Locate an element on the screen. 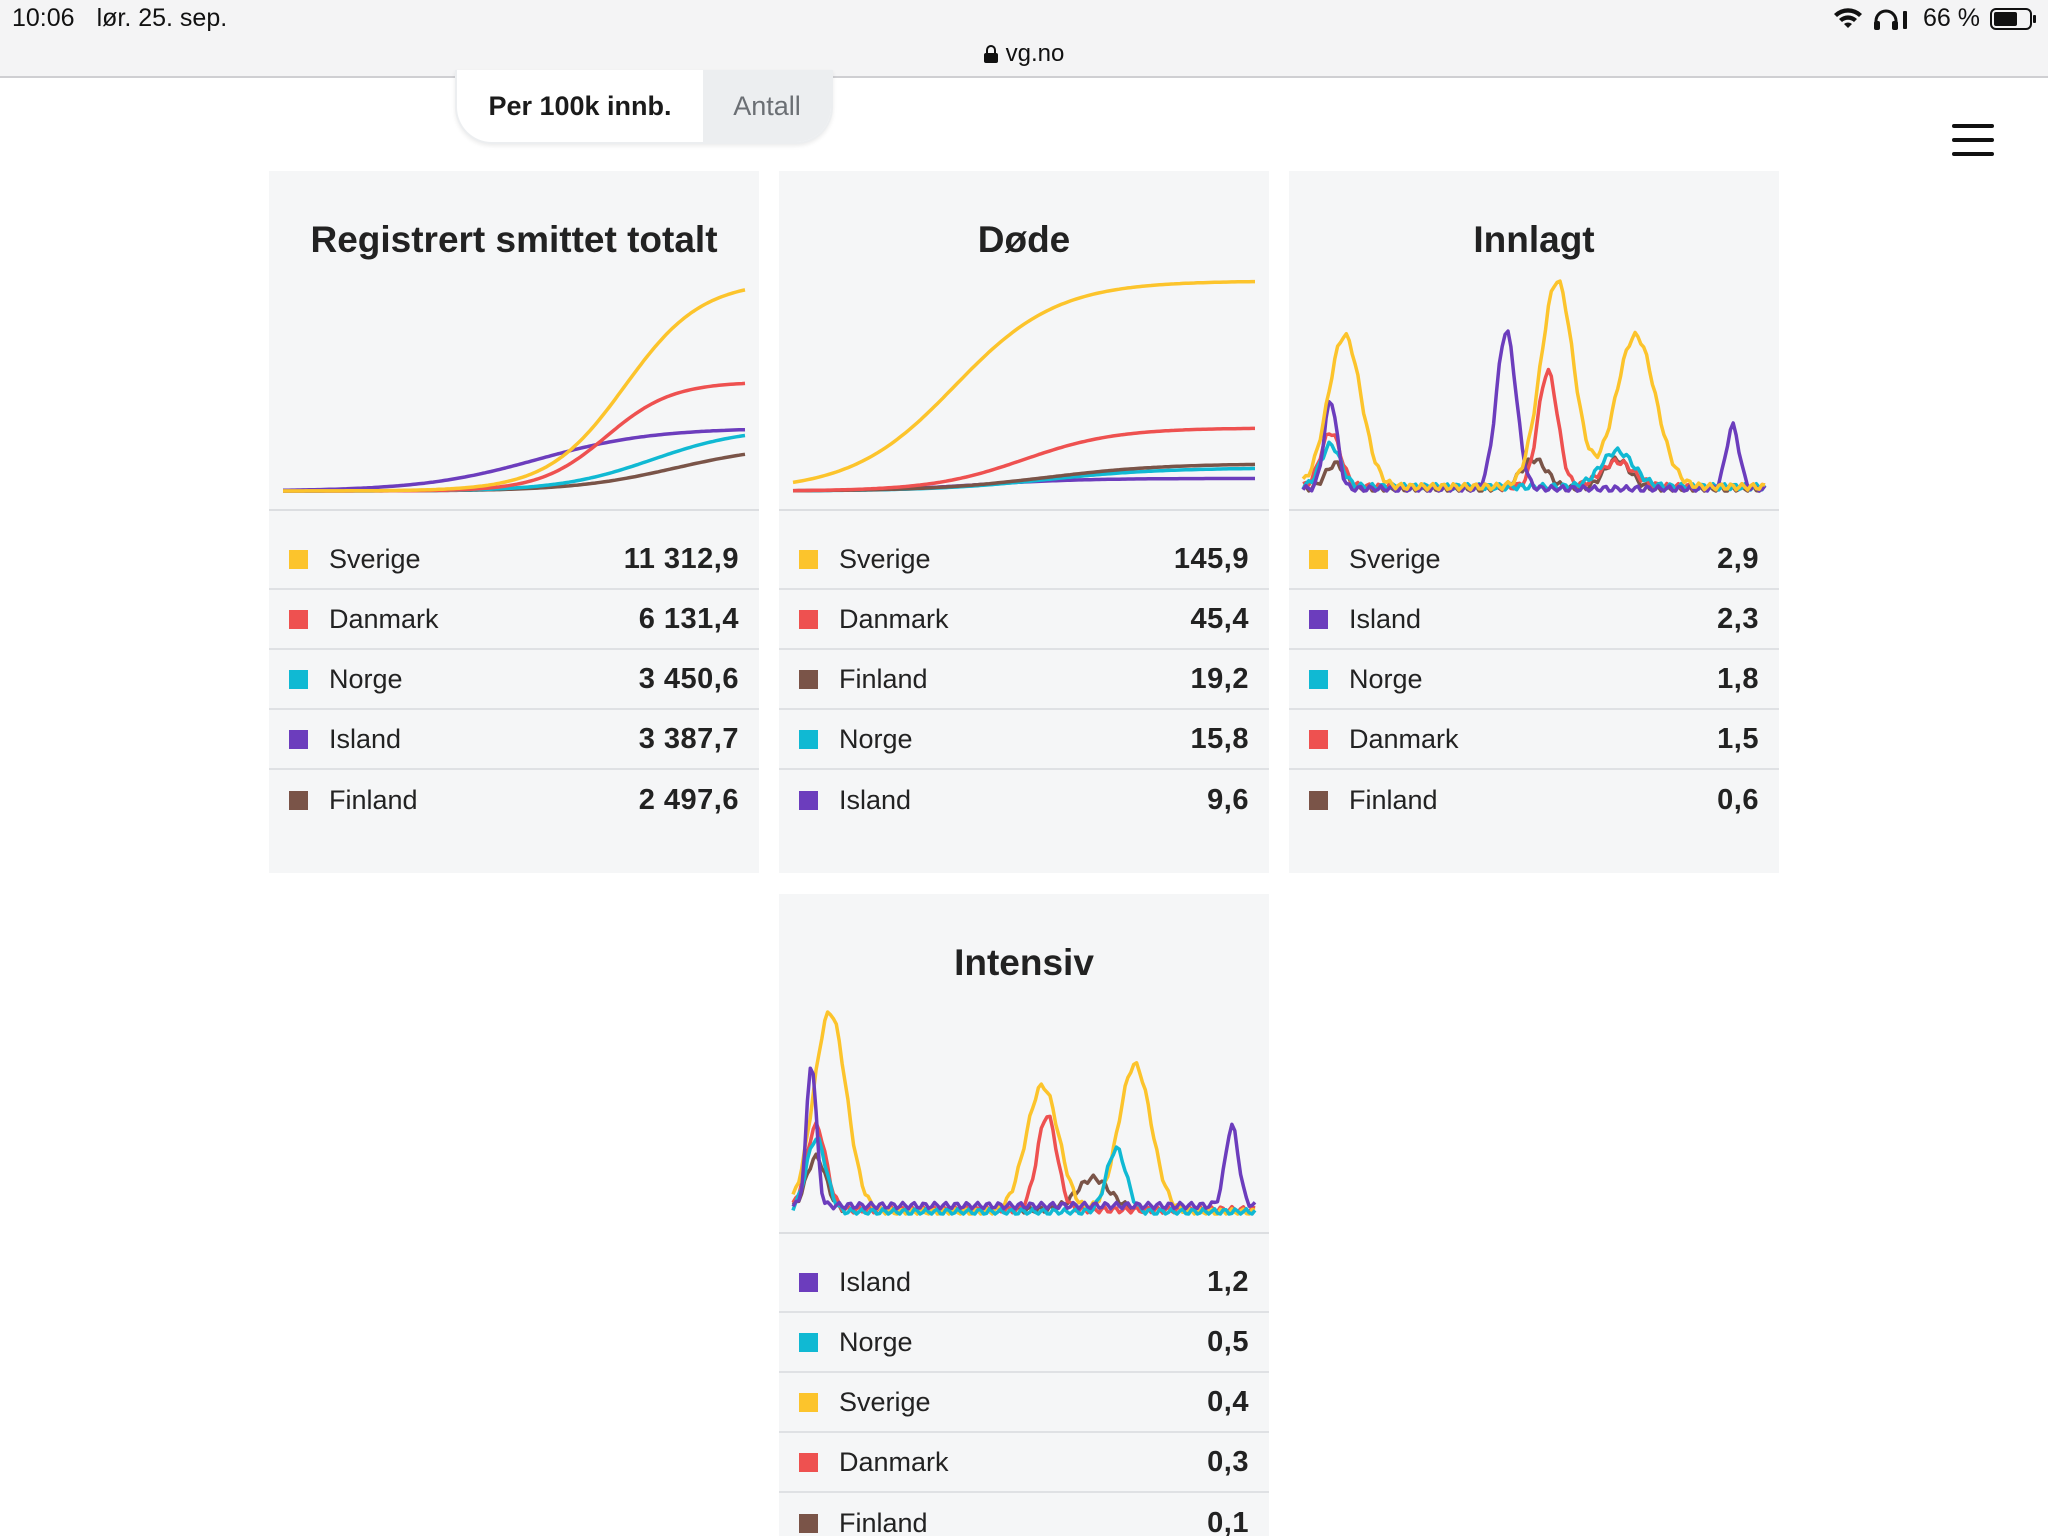 This screenshot has height=1536, width=2048. country-value: 11 312,9 is located at coordinates (681, 558).